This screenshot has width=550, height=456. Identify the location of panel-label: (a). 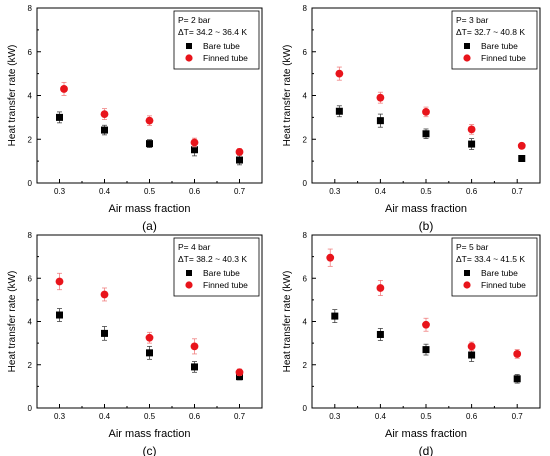
(149, 226).